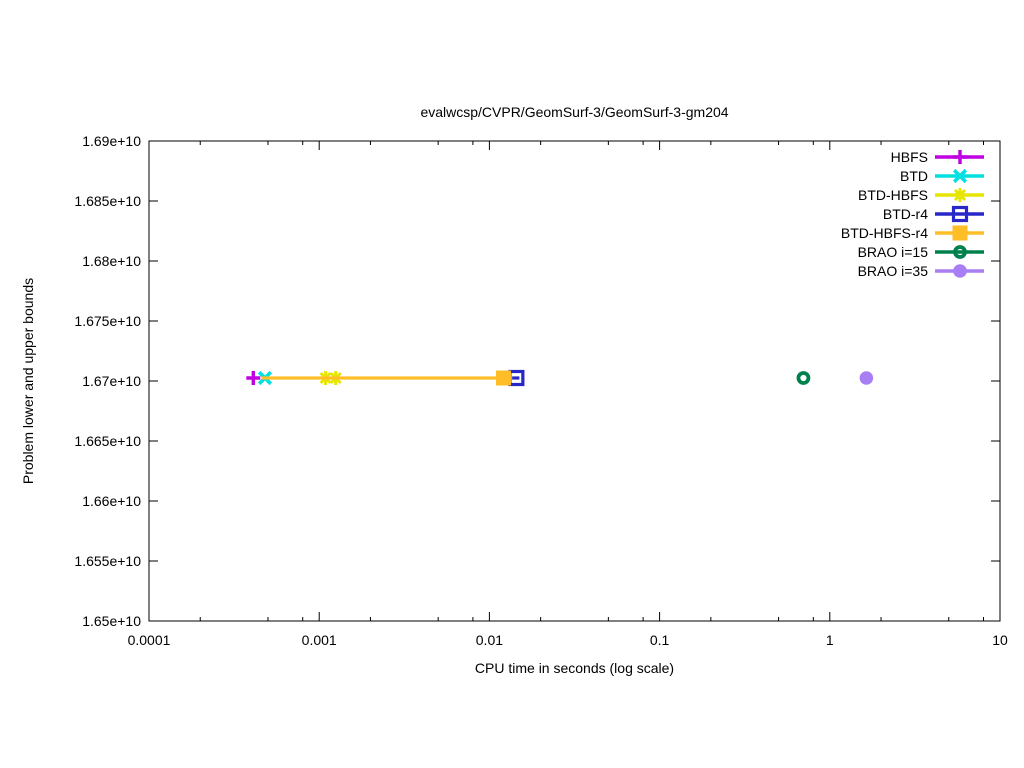  Describe the element at coordinates (884, 233) in the screenshot. I see `legend-label: BTD-HBFS-r4` at that location.